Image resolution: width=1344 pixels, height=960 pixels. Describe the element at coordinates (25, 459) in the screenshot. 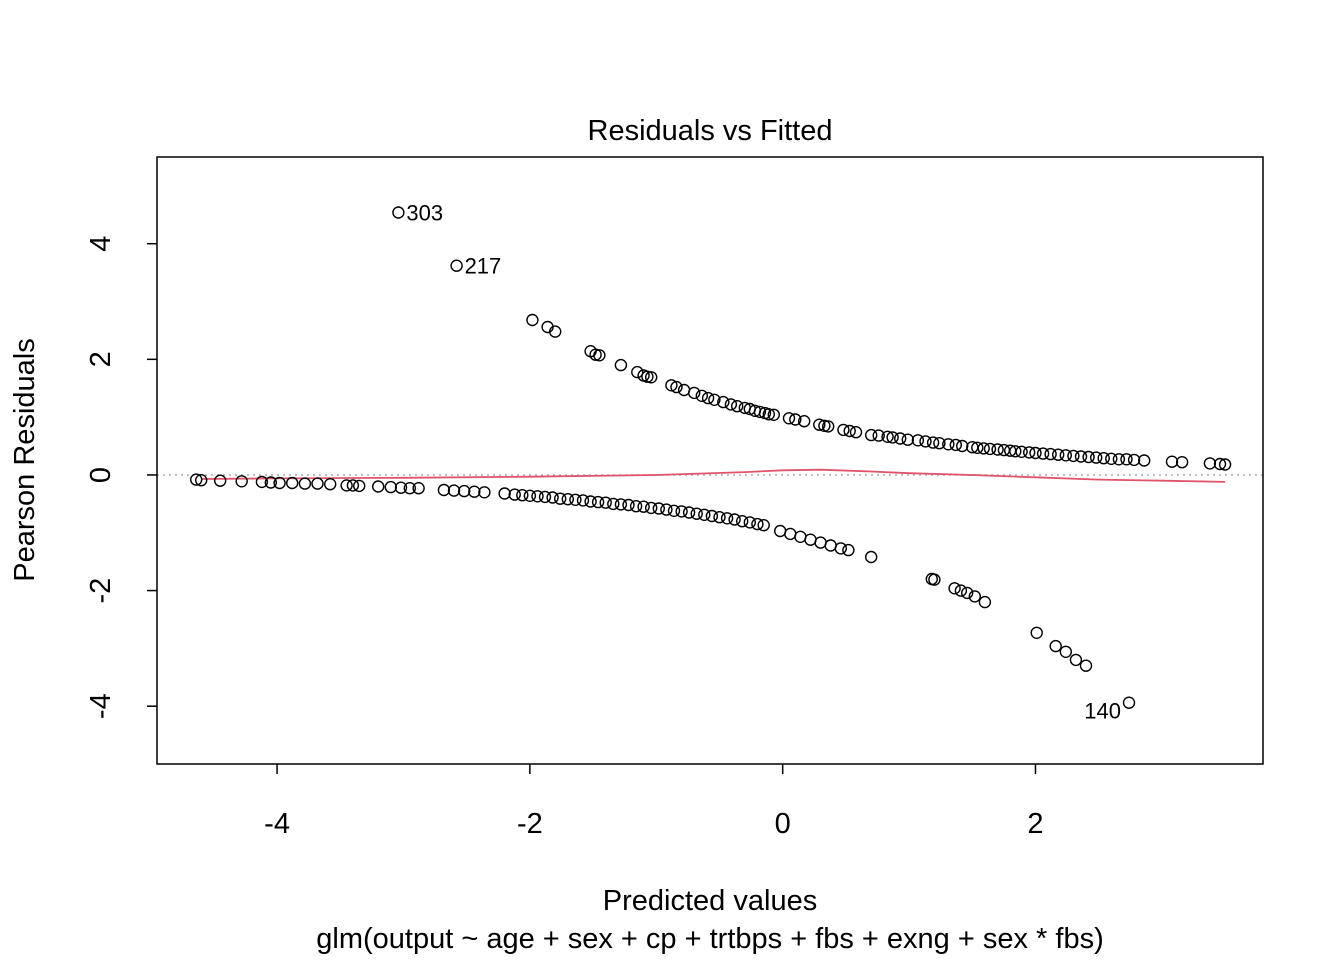

I see `y-axis-label: Pearson Residuals` at that location.